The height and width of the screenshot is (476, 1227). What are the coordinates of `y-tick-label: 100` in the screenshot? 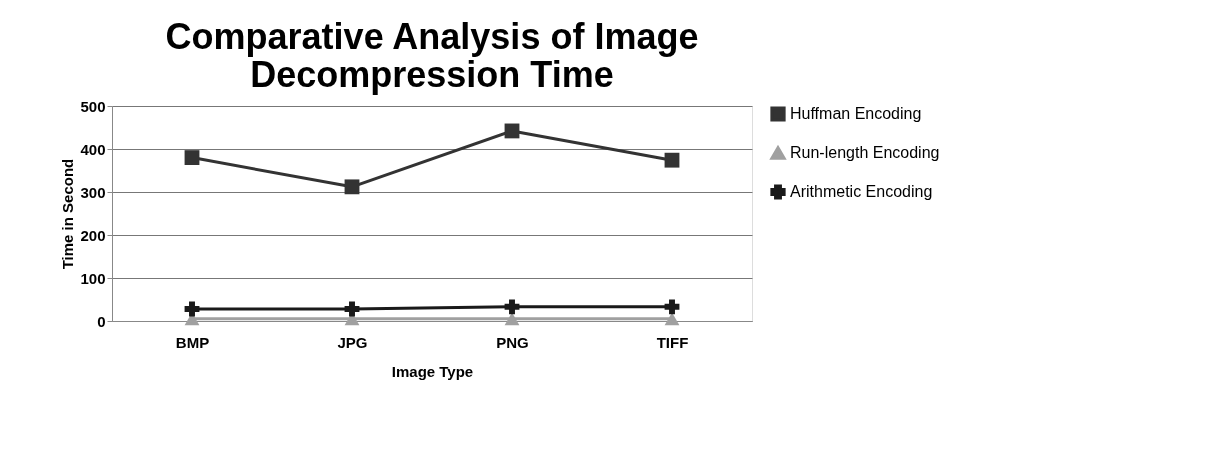 It's located at (93, 278).